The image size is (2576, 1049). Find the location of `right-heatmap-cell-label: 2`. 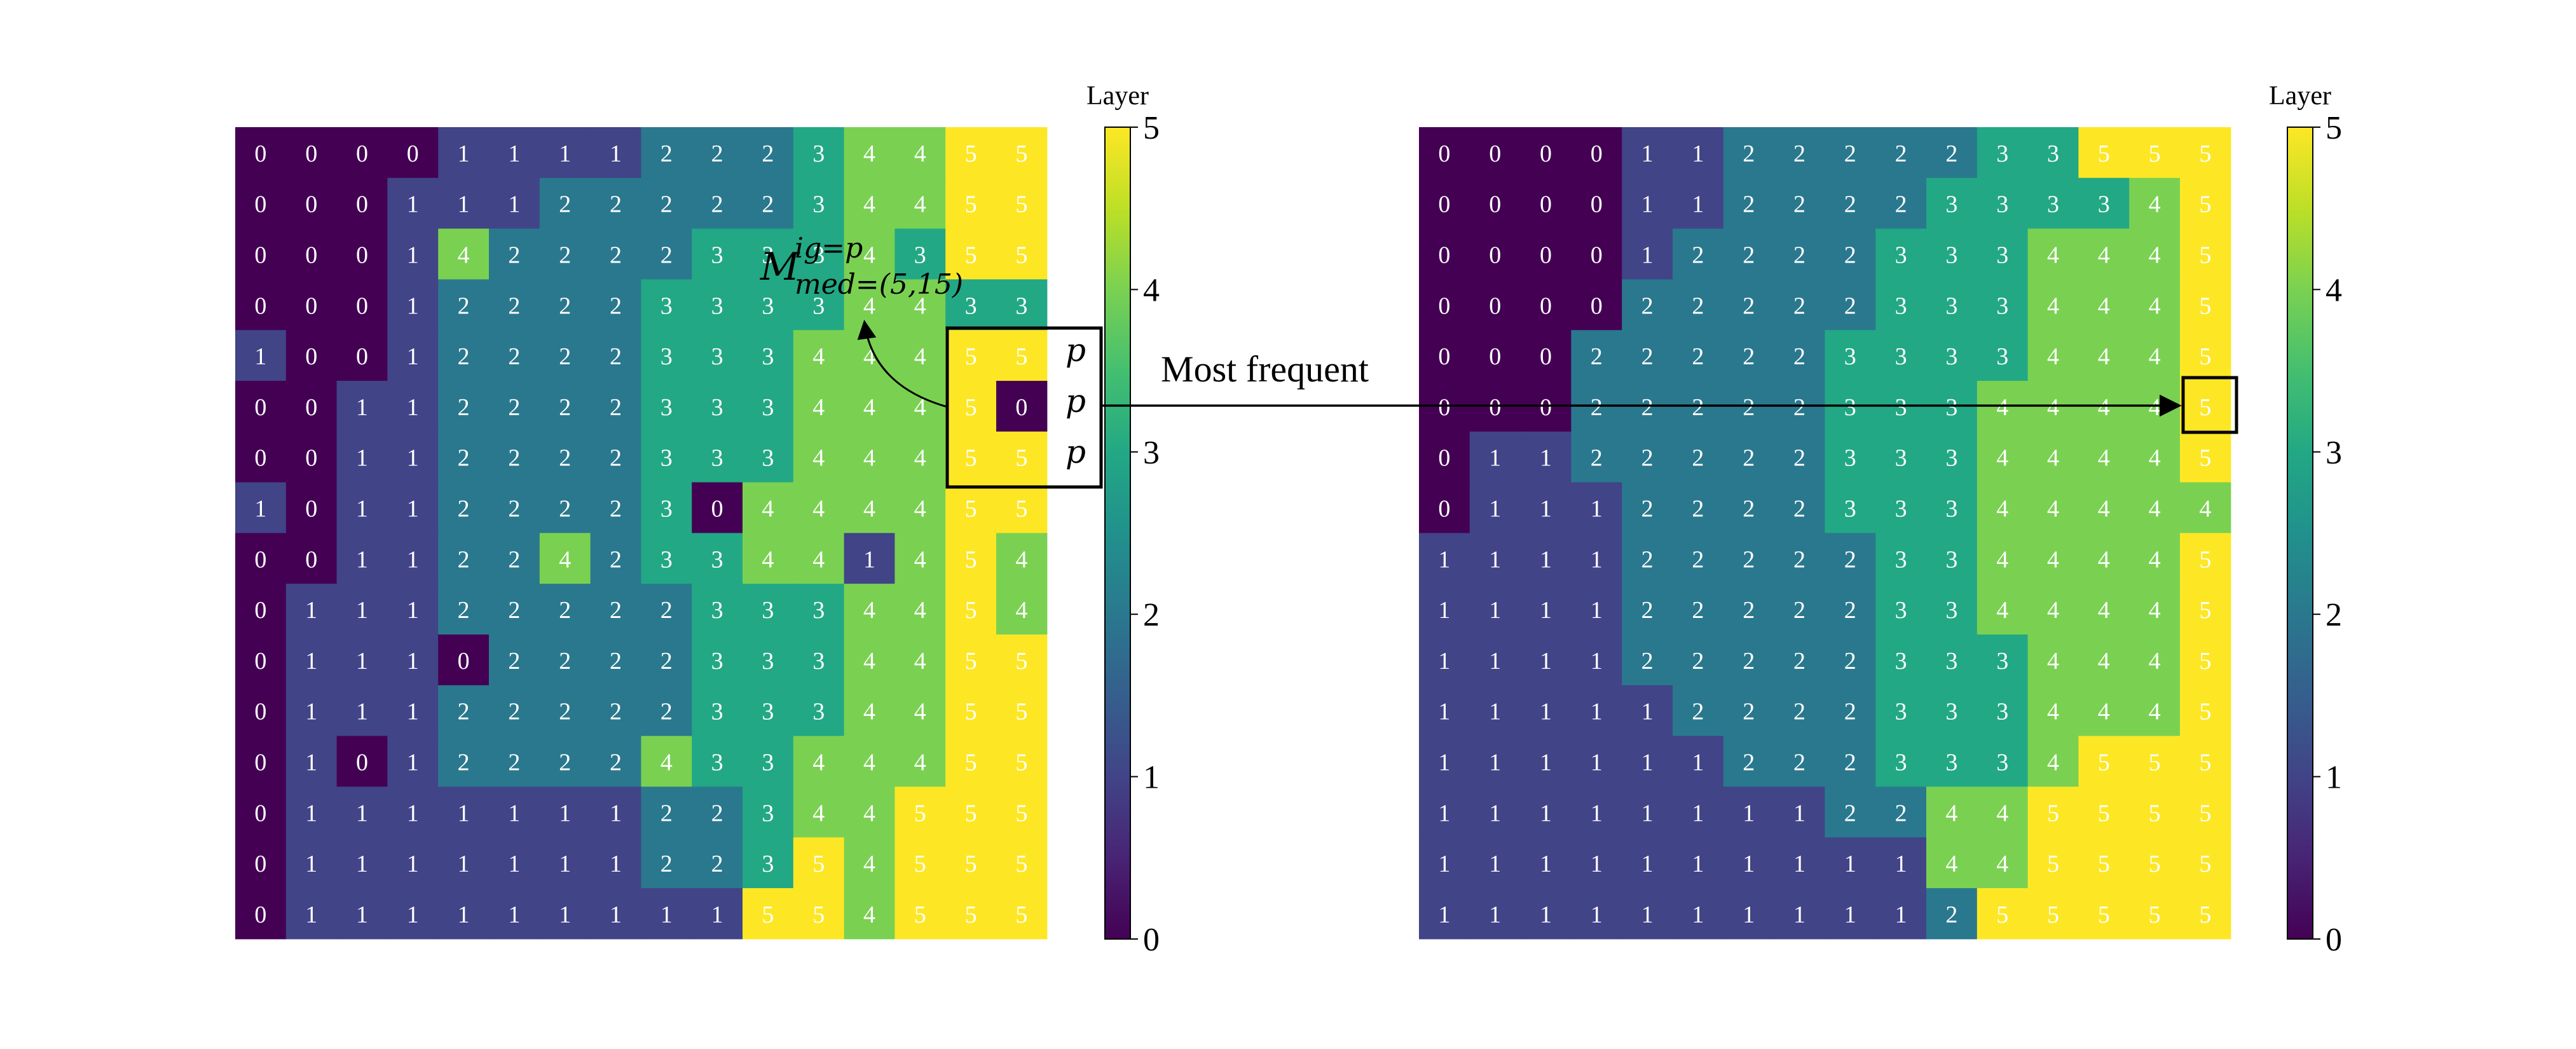

right-heatmap-cell-label: 2 is located at coordinates (1647, 661).